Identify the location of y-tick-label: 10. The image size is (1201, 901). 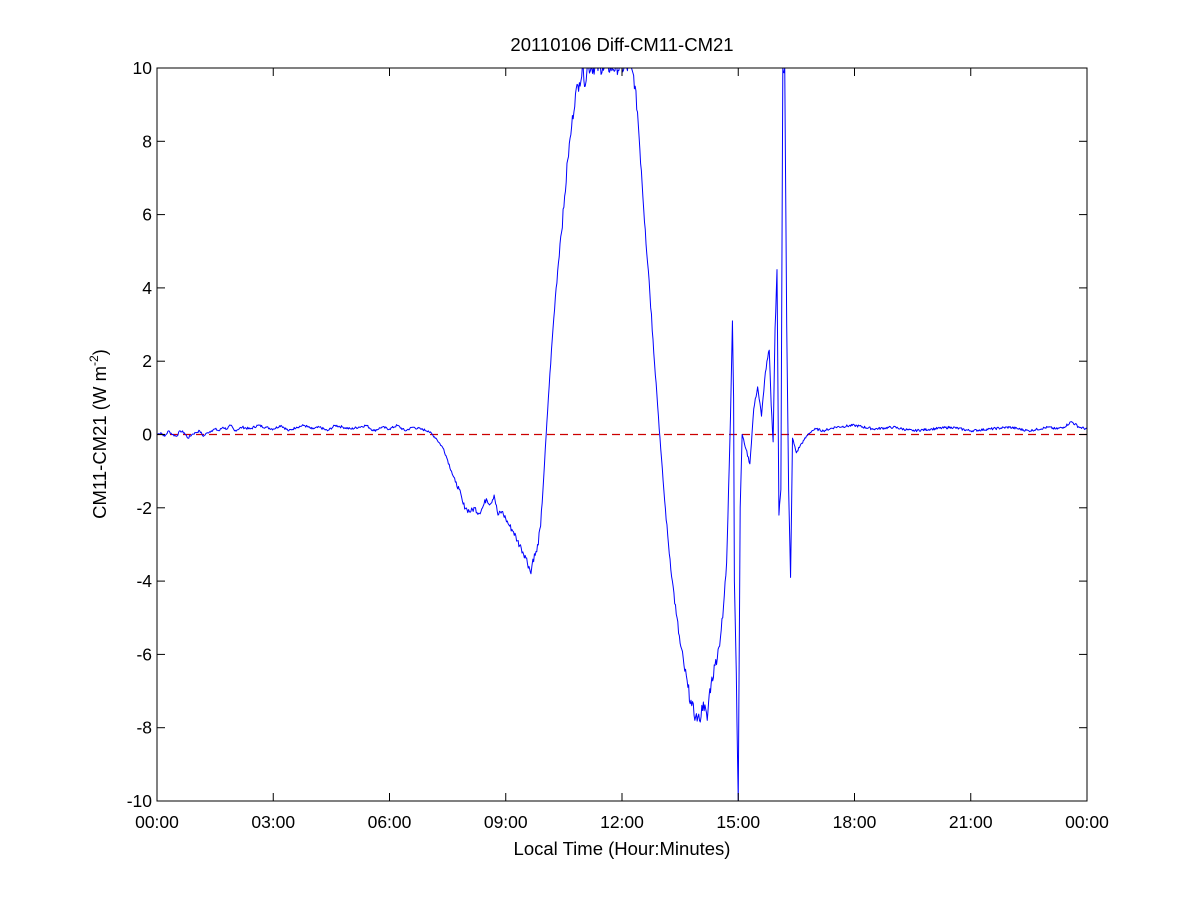
(143, 68).